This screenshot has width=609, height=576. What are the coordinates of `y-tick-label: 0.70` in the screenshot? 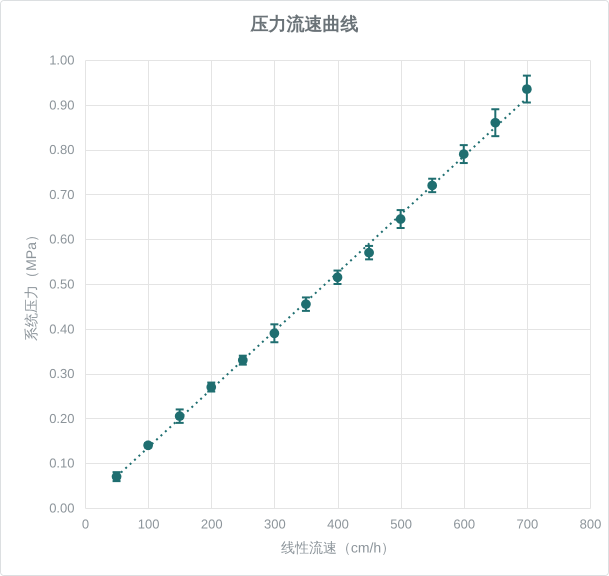 It's located at (61, 194).